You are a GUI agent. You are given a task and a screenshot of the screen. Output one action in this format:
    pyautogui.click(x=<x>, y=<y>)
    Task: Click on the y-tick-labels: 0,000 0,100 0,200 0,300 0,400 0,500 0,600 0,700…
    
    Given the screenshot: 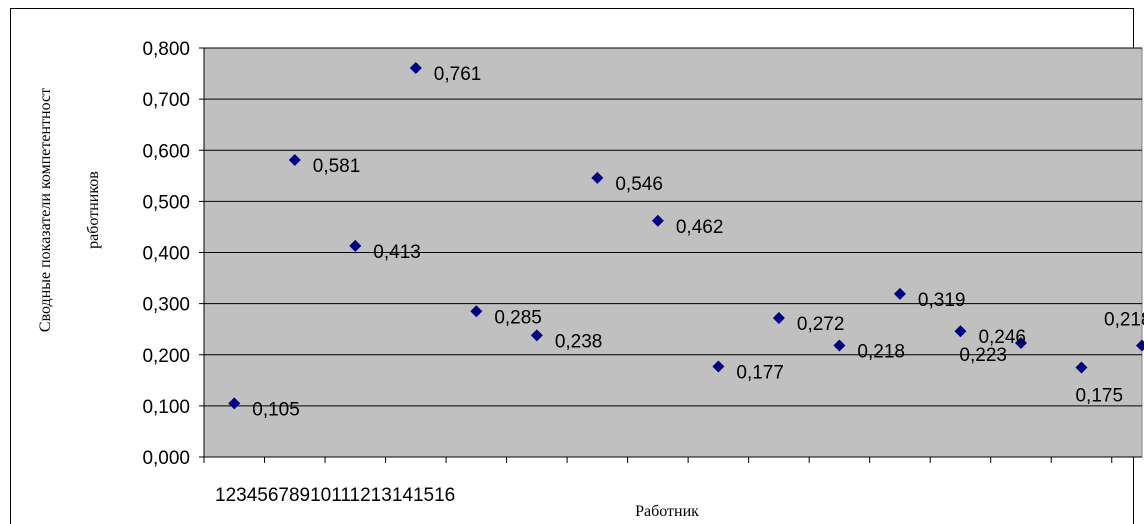 What is the action you would take?
    pyautogui.click(x=173, y=254)
    